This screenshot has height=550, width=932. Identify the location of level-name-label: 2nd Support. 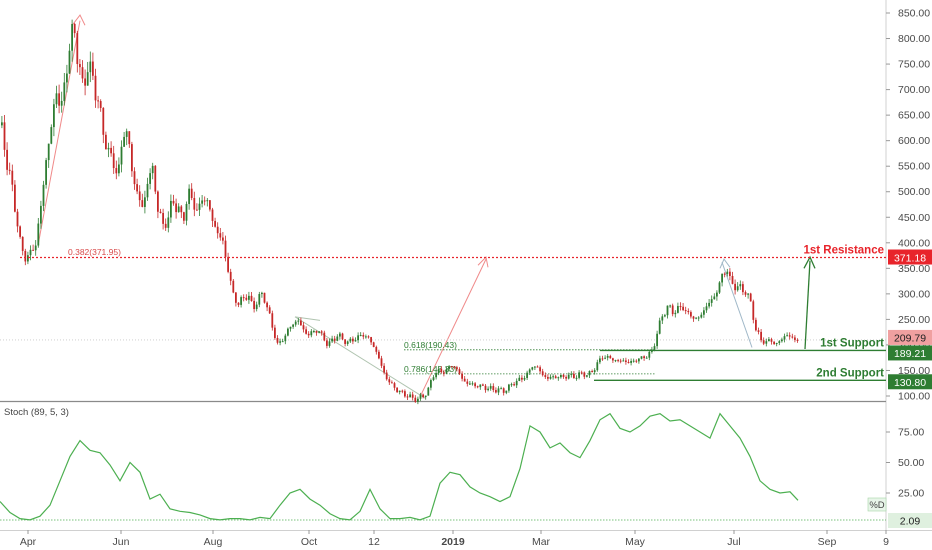
(850, 373).